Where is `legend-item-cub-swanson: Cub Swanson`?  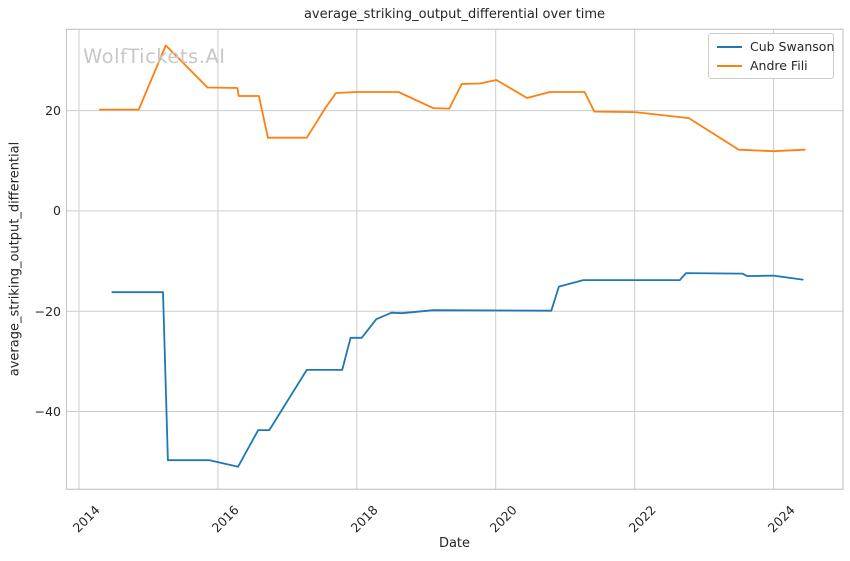 legend-item-cub-swanson: Cub Swanson is located at coordinates (775, 46).